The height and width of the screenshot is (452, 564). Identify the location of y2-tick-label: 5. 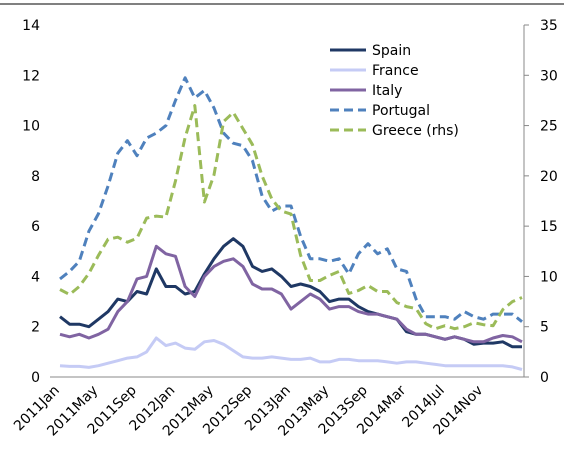
(544, 328).